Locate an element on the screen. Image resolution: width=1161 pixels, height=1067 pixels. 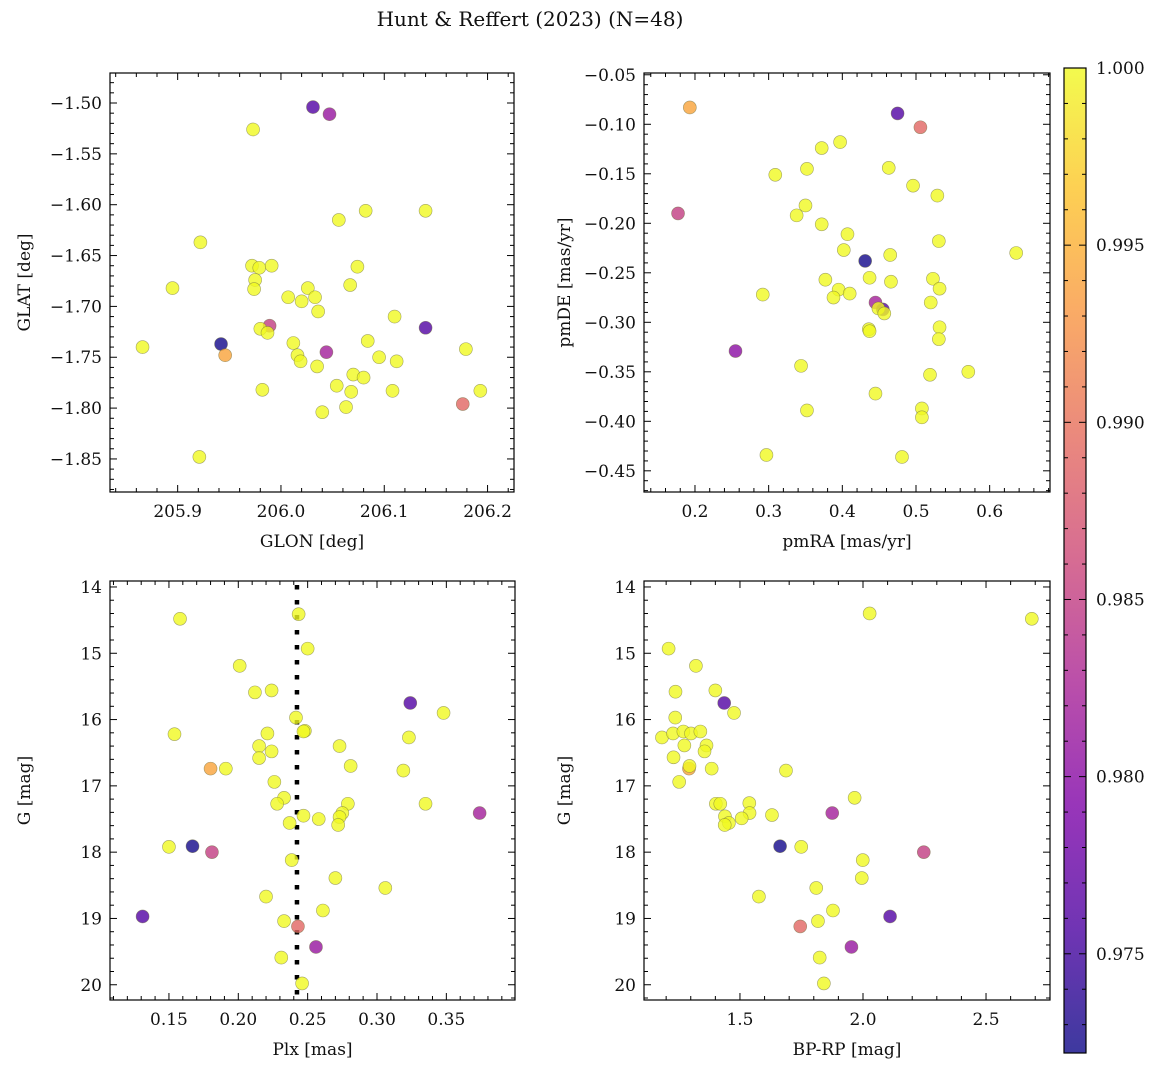
x-tick-label: 0.4 is located at coordinates (842, 512).